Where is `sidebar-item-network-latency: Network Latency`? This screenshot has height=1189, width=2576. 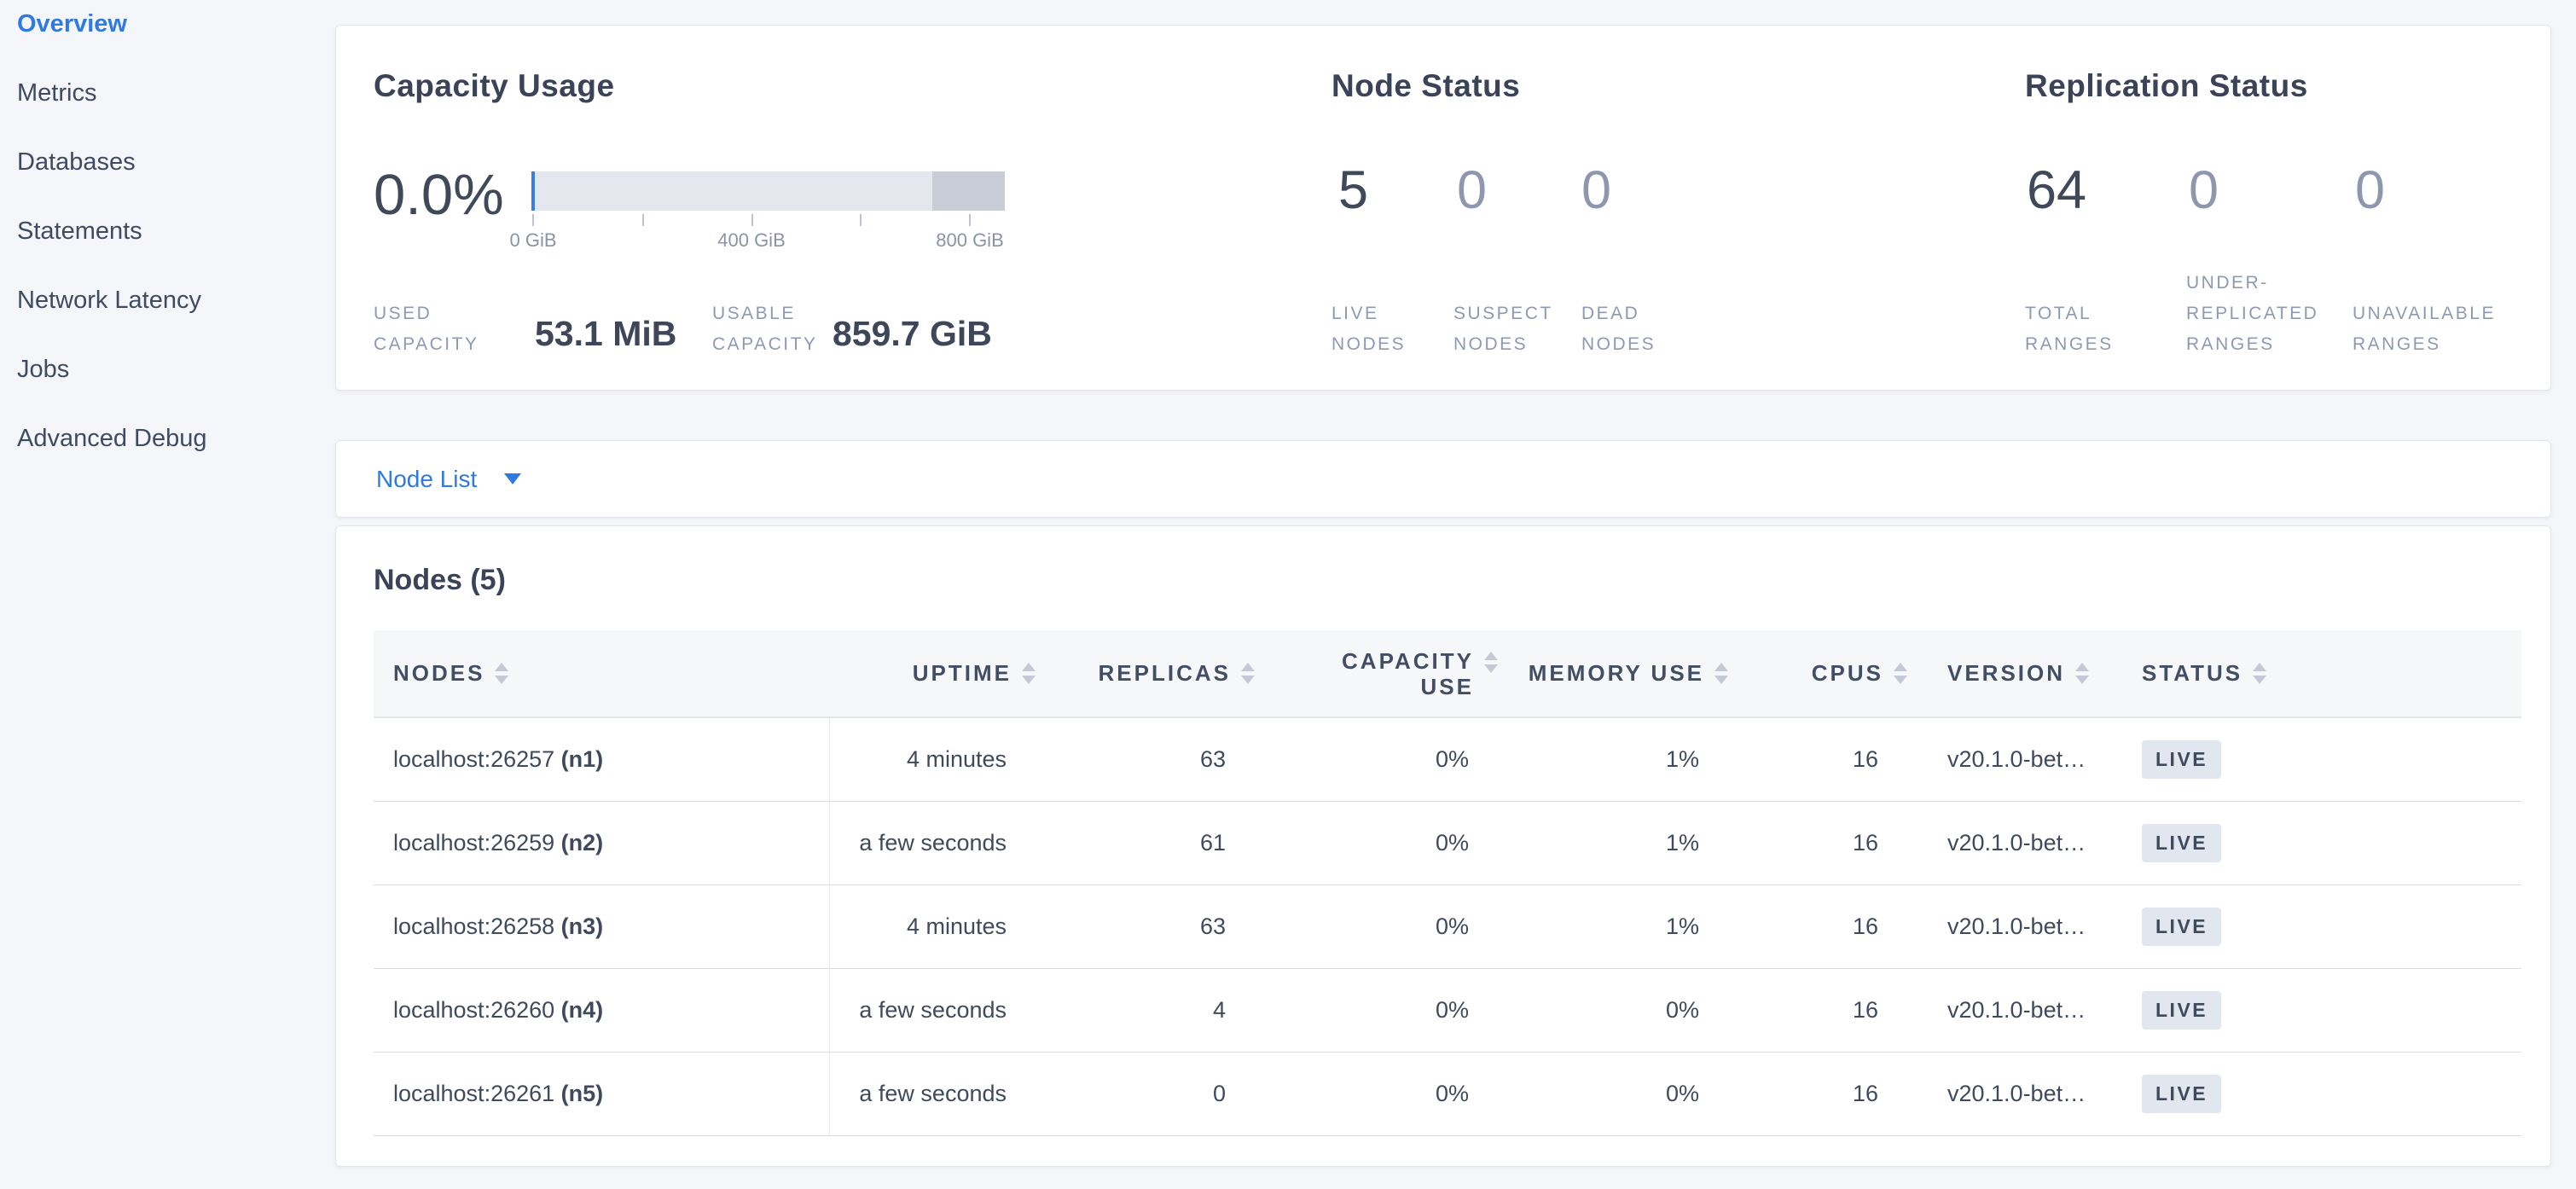
sidebar-item-network-latency: Network Latency is located at coordinates (109, 300).